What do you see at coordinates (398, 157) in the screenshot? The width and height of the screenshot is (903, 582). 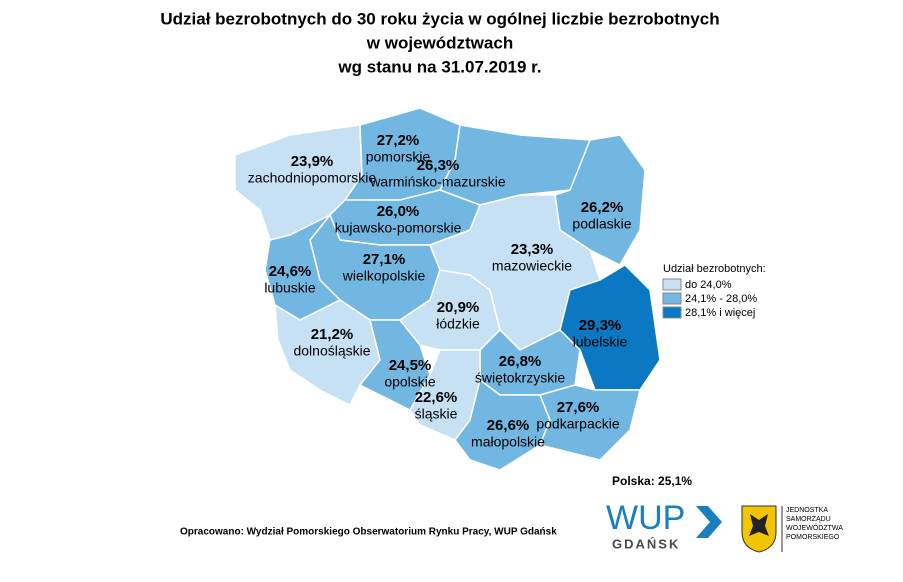 I see `region-name: pomorskie` at bounding box center [398, 157].